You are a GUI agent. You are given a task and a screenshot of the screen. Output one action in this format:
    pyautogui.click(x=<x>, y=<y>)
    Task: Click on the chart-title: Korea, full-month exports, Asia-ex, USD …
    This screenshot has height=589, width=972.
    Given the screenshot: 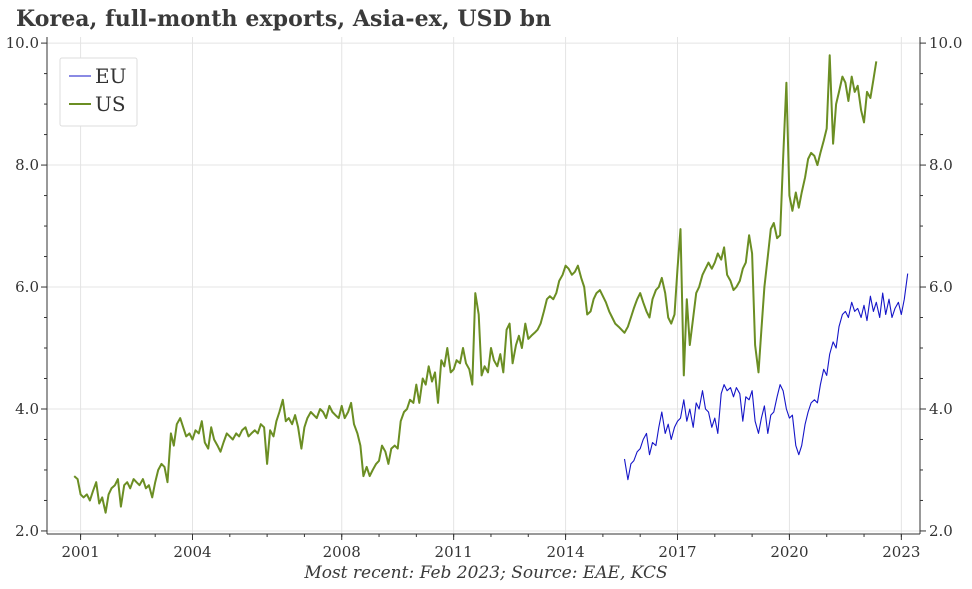 What is the action you would take?
    pyautogui.click(x=284, y=19)
    